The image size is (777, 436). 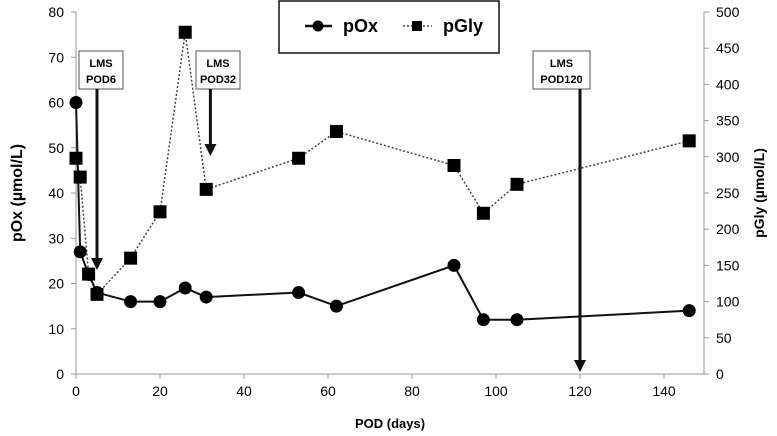 What do you see at coordinates (101, 80) in the screenshot?
I see `annotation-line2: POD6` at bounding box center [101, 80].